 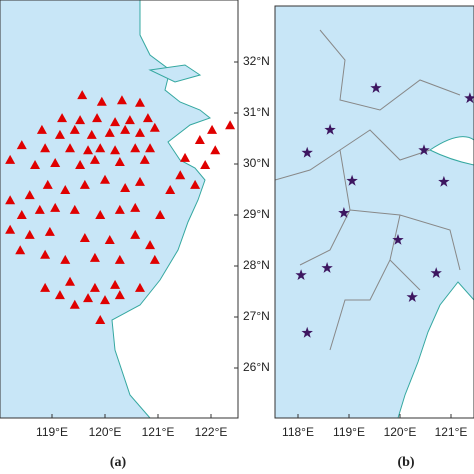 I want to click on y-tick-label: 26°N, so click(x=256, y=367).